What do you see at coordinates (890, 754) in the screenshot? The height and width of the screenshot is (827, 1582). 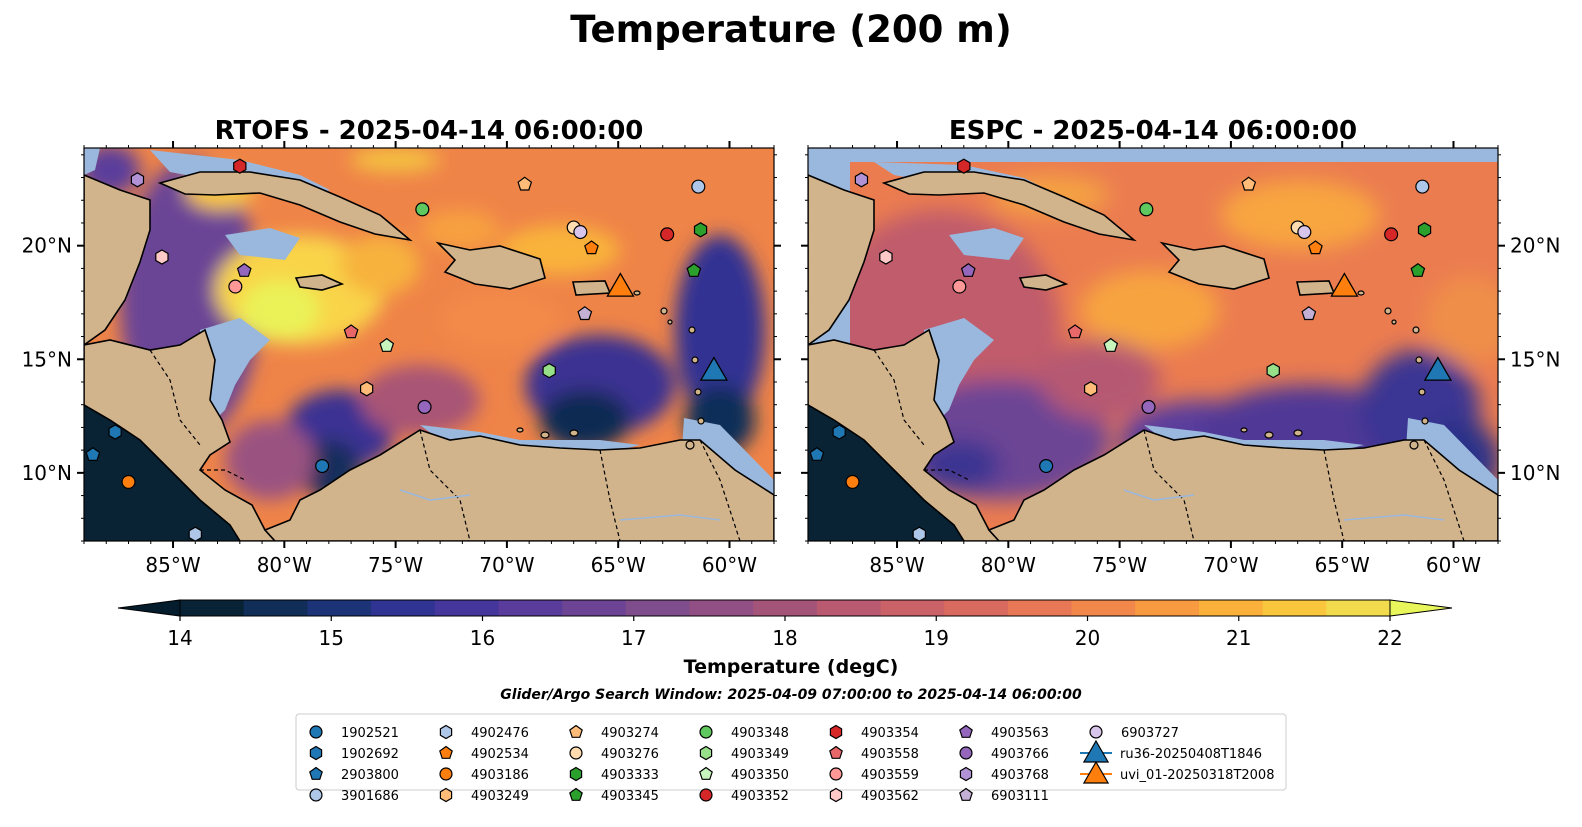 I see `legend-label: 4903558` at bounding box center [890, 754].